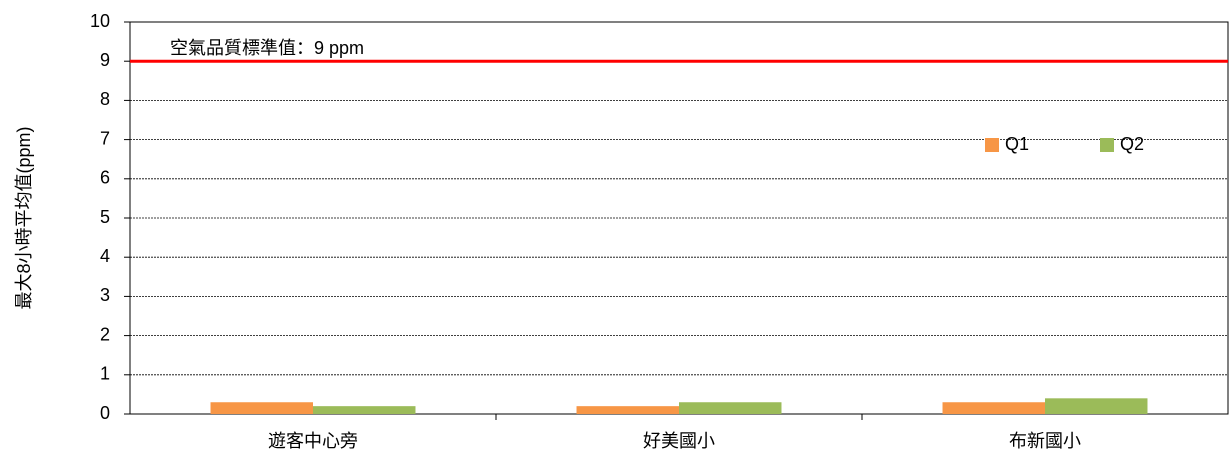 The width and height of the screenshot is (1230, 468). I want to click on y-tick-label: 7, so click(105, 138).